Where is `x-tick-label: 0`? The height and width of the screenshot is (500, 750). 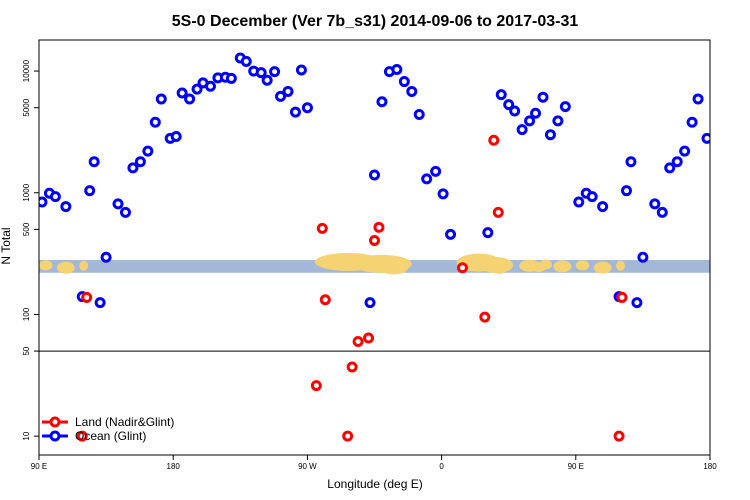 x-tick-label: 0 is located at coordinates (441, 466).